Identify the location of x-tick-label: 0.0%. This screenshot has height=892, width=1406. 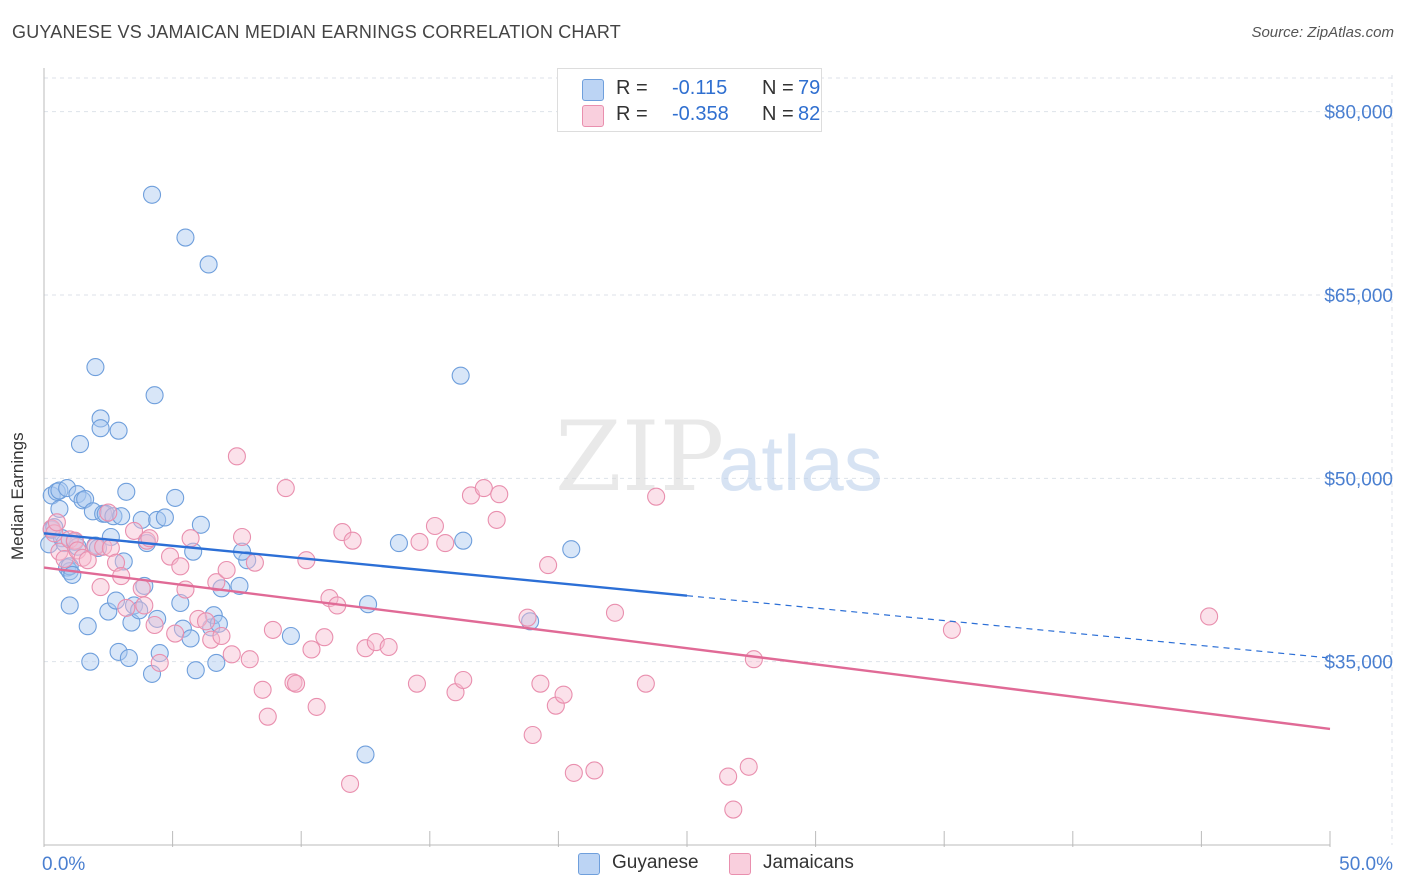
(63, 864).